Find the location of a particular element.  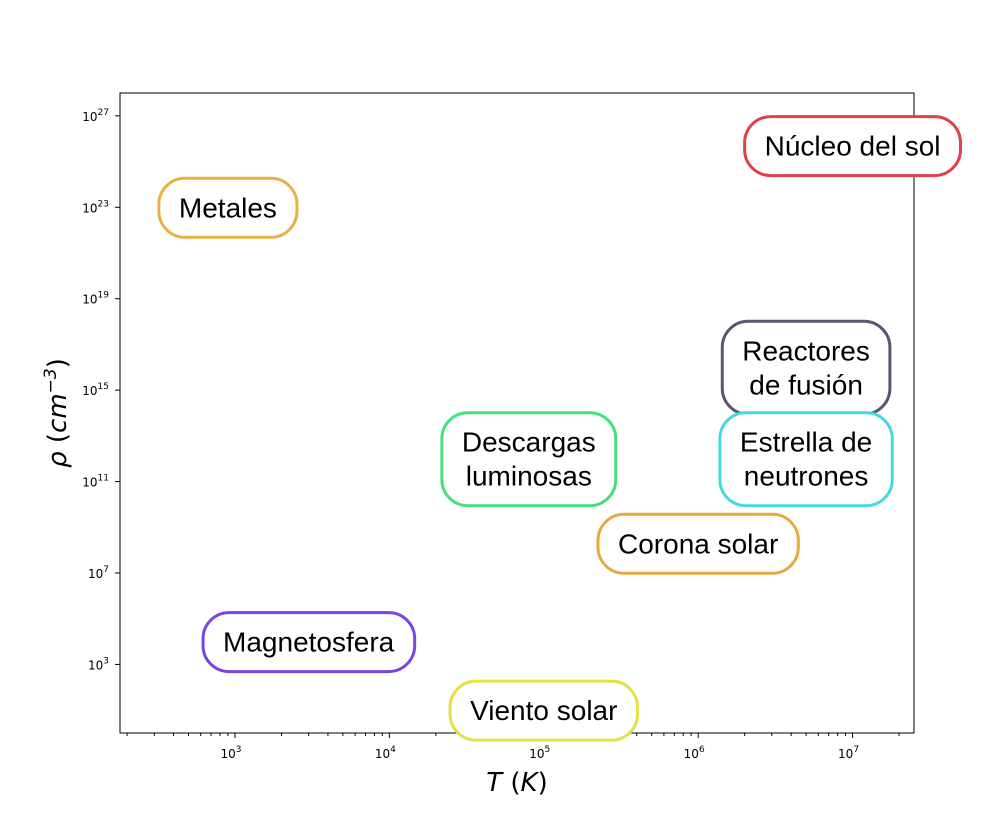

region-text: Magnetosfera is located at coordinates (309, 642).